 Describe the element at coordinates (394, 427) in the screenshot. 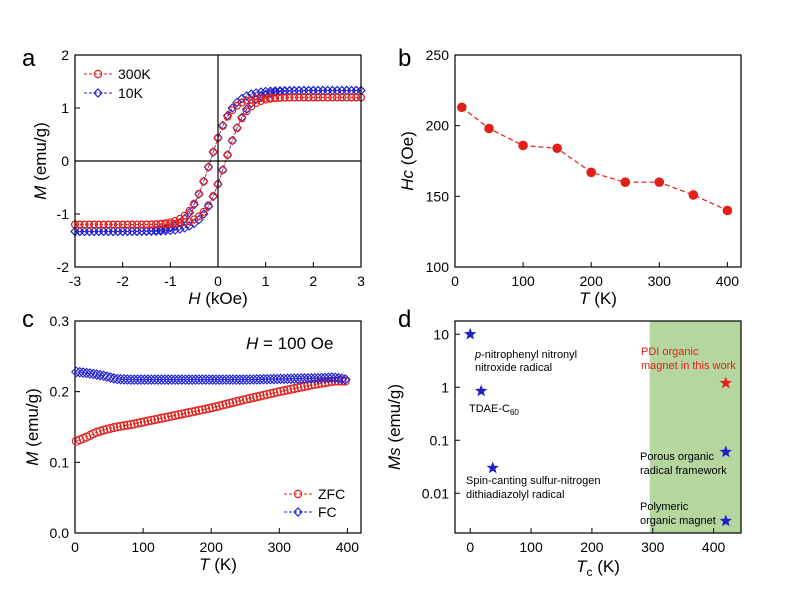

I see `panel-d-ylabel: Ms (emu/g)` at that location.